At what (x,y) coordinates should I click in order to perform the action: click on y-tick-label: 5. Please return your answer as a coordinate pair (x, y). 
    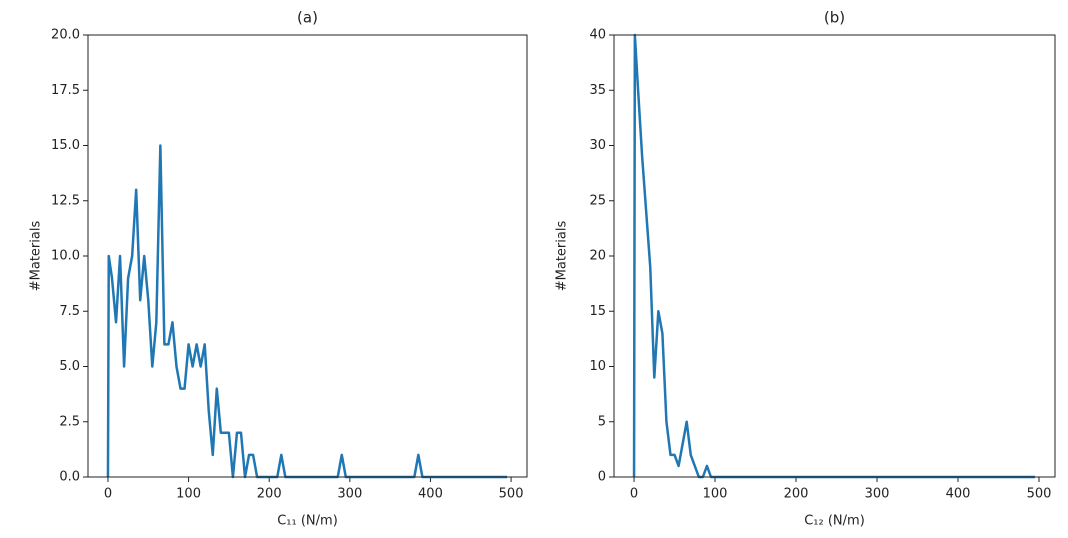
    Looking at the image, I should click on (602, 421).